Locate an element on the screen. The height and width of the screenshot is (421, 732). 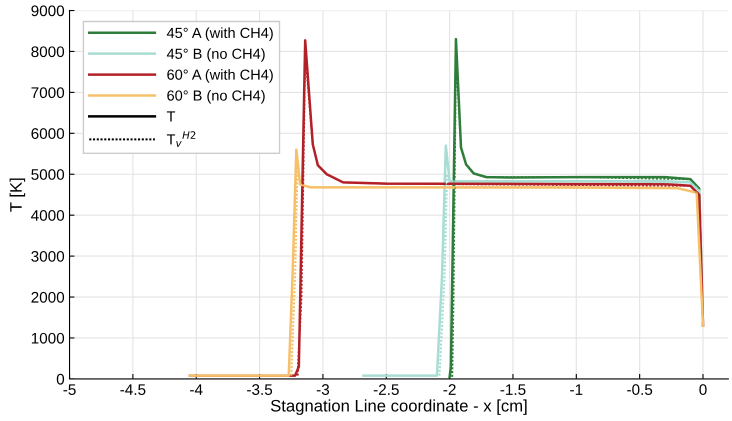
legend-label: 60° B (no CH4) is located at coordinates (216, 97).